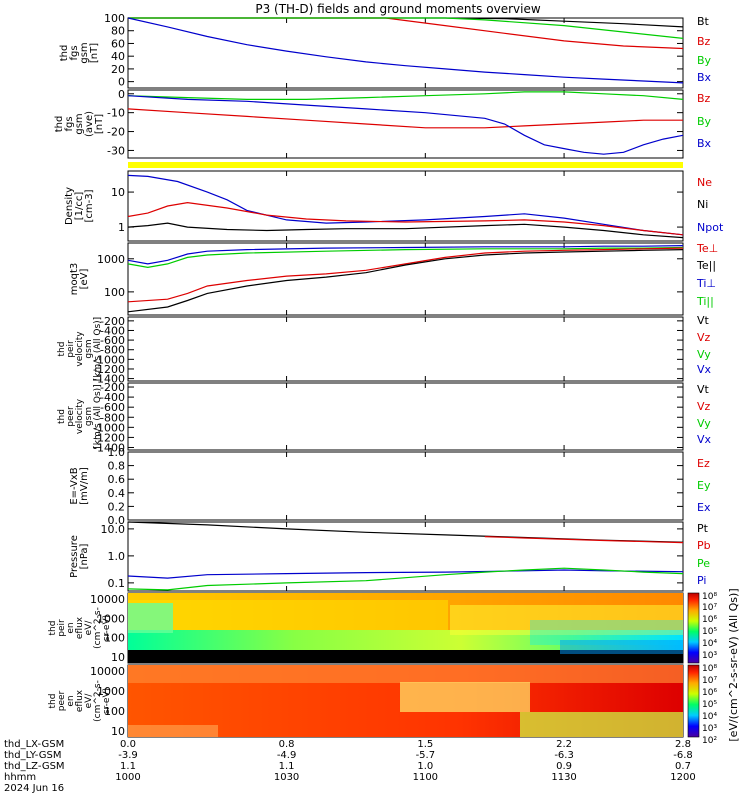  I want to click on y-axis-label-line: sr-eV), so click(107, 628).